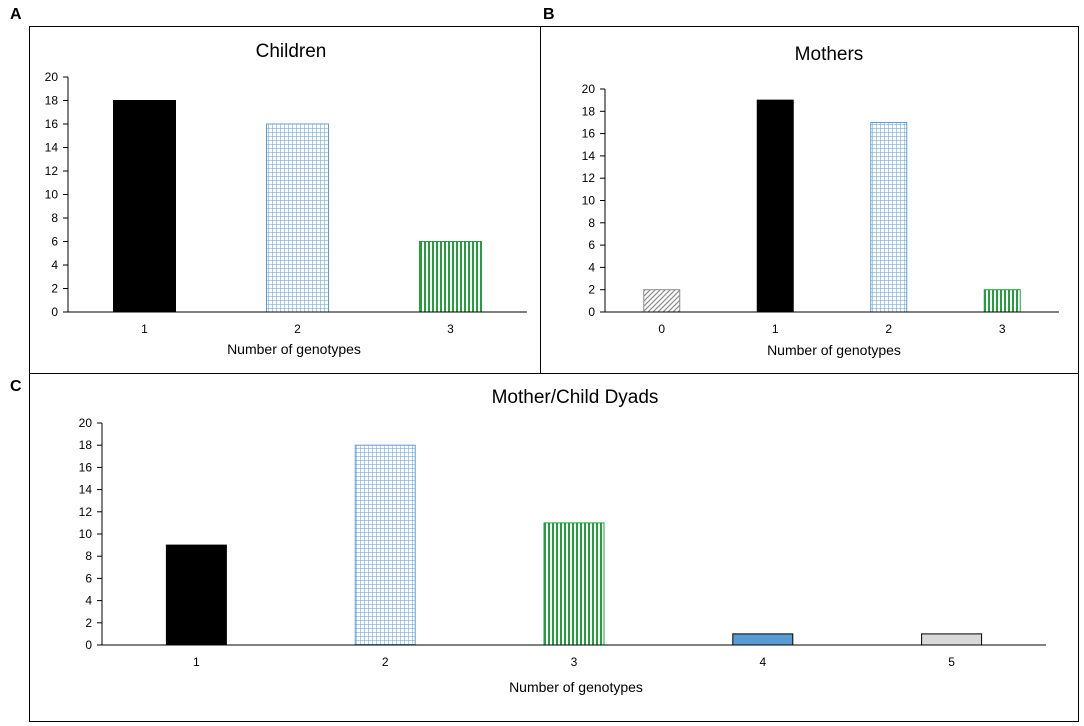 The width and height of the screenshot is (1084, 726). I want to click on x-tick-label: 4, so click(762, 662).